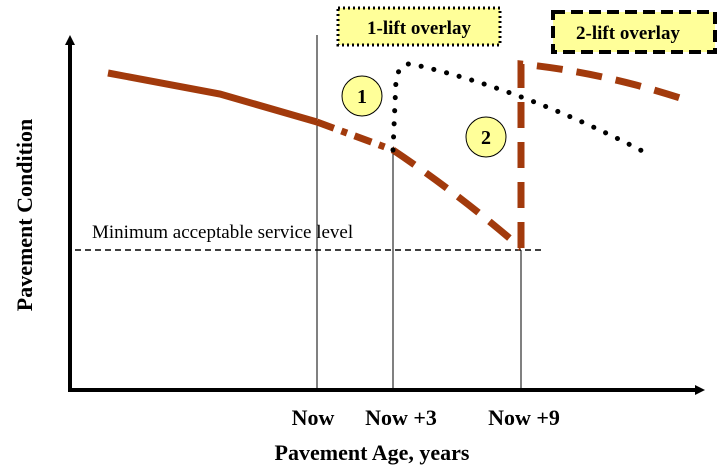 This screenshot has height=474, width=719. Describe the element at coordinates (521, 109) in the screenshot. I see `one-lift-curve` at that location.